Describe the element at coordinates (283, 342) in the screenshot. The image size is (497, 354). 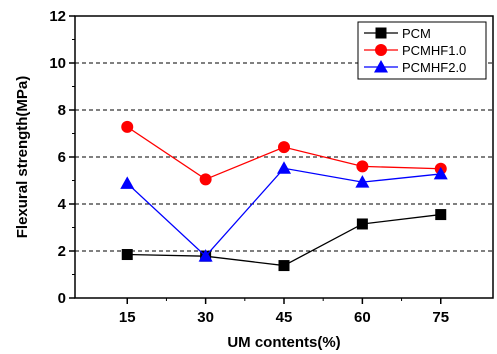
I see `x-axis-title: UM contents(%)` at that location.